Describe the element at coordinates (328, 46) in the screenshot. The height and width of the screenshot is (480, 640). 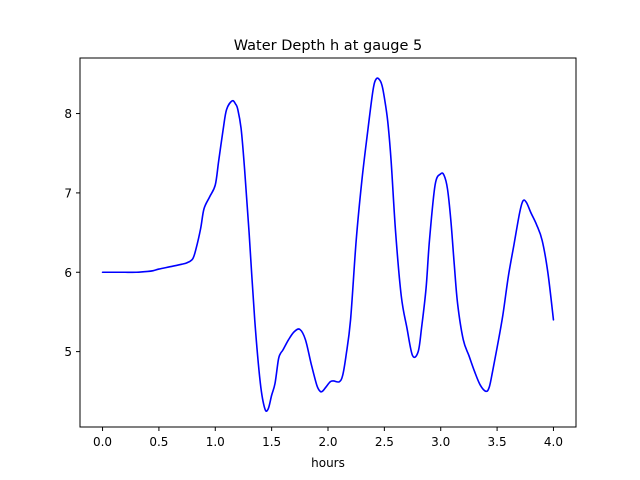
I see `chart-title: Water Depth h at gauge 5` at that location.